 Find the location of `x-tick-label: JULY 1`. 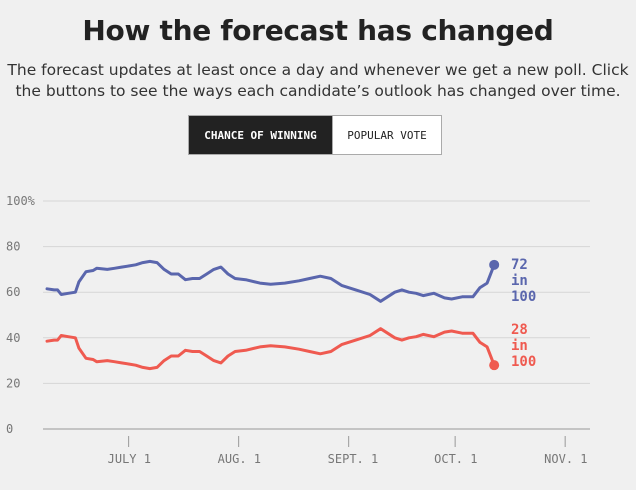

x-tick-label: JULY 1 is located at coordinates (129, 459).